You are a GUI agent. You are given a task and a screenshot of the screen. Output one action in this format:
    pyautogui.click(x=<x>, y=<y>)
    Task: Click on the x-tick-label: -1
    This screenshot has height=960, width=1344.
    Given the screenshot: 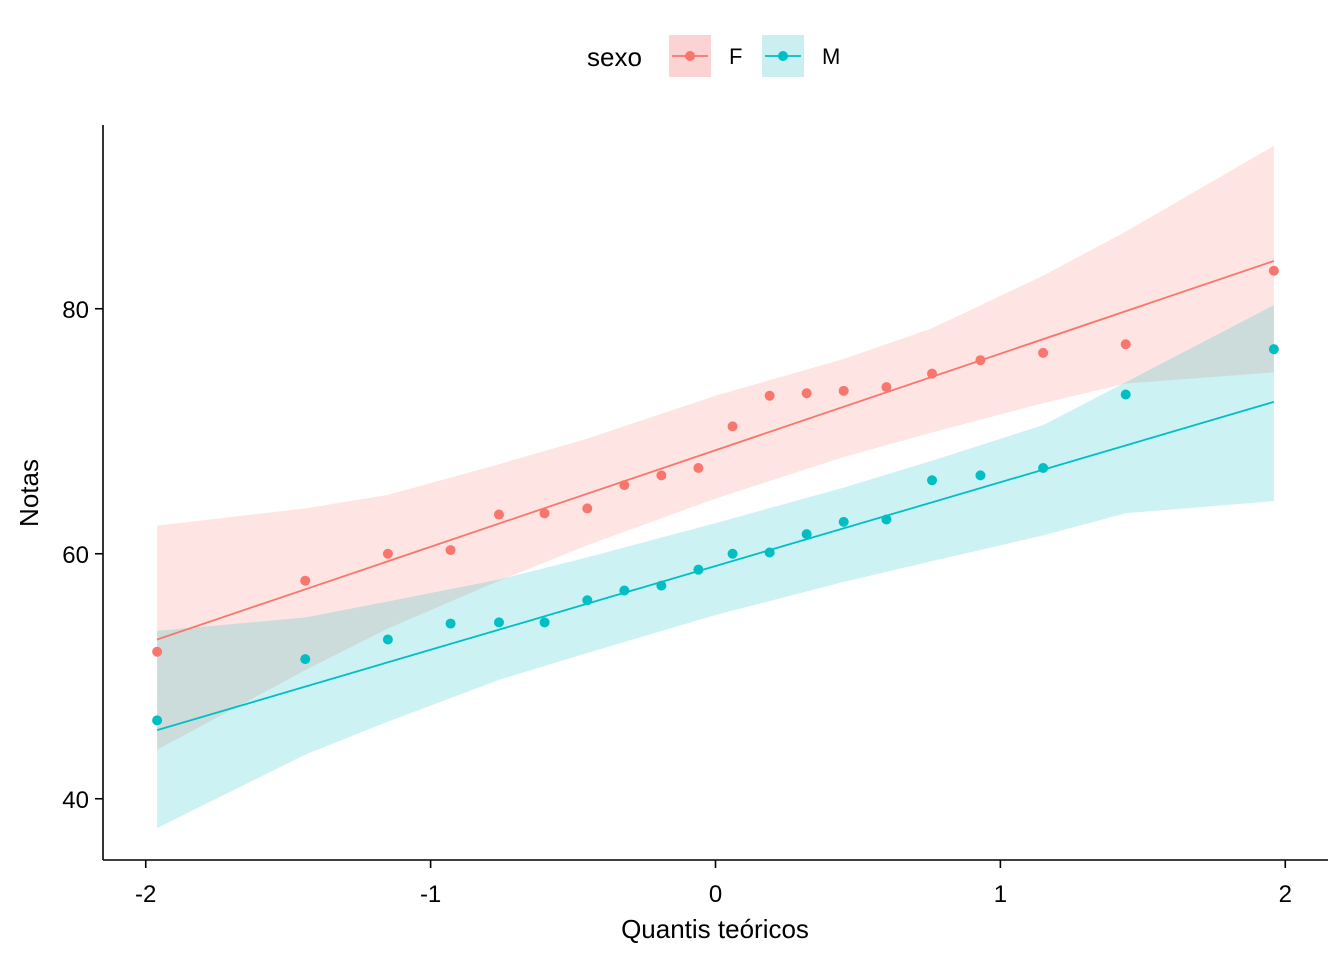 What is the action you would take?
    pyautogui.click(x=430, y=894)
    